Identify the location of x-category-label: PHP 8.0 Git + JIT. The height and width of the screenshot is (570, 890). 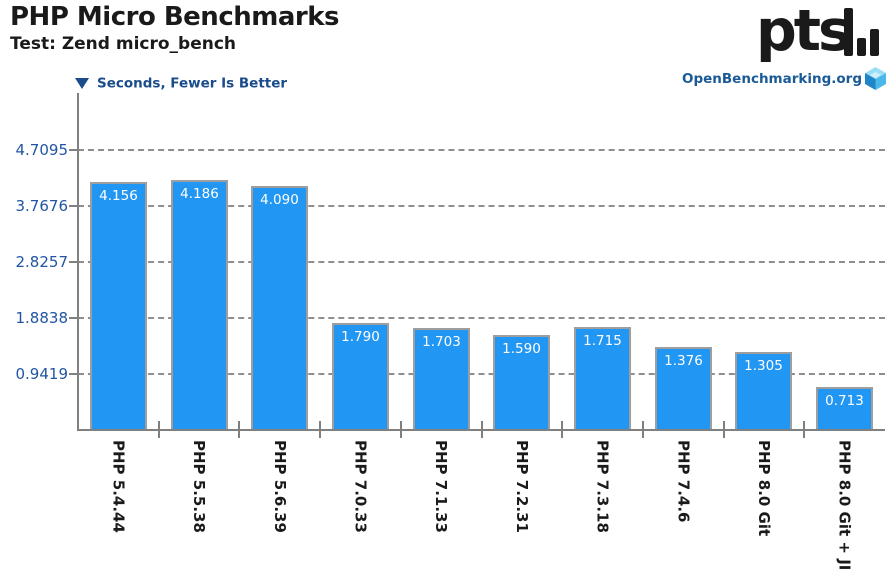
(844, 505).